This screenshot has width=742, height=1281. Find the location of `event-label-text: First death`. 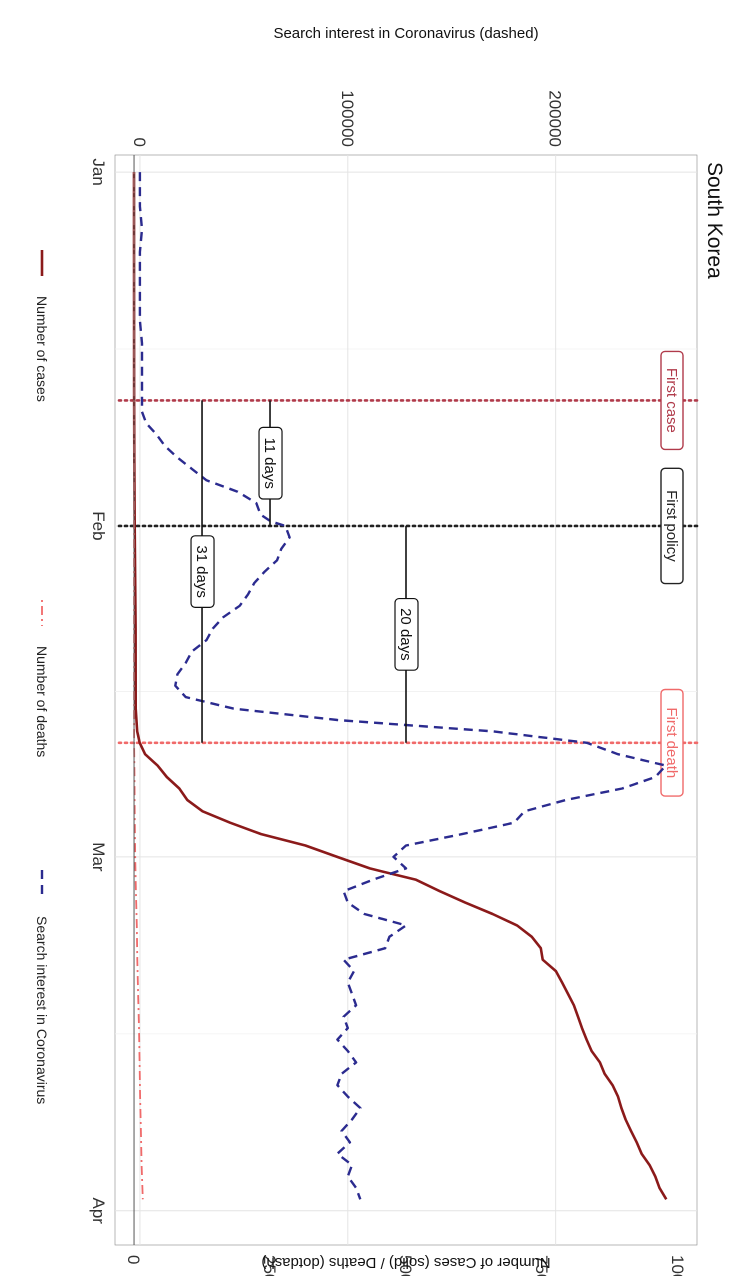

event-label-text: First death is located at coordinates (671, 742).